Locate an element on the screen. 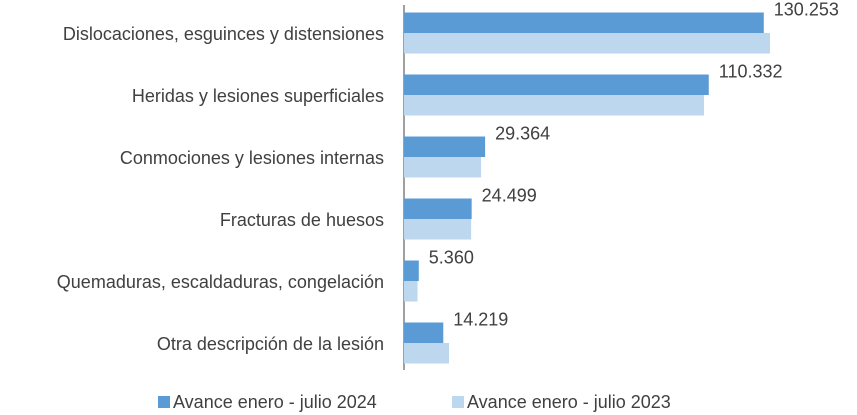  category-label: Fracturas de huesos is located at coordinates (302, 220).